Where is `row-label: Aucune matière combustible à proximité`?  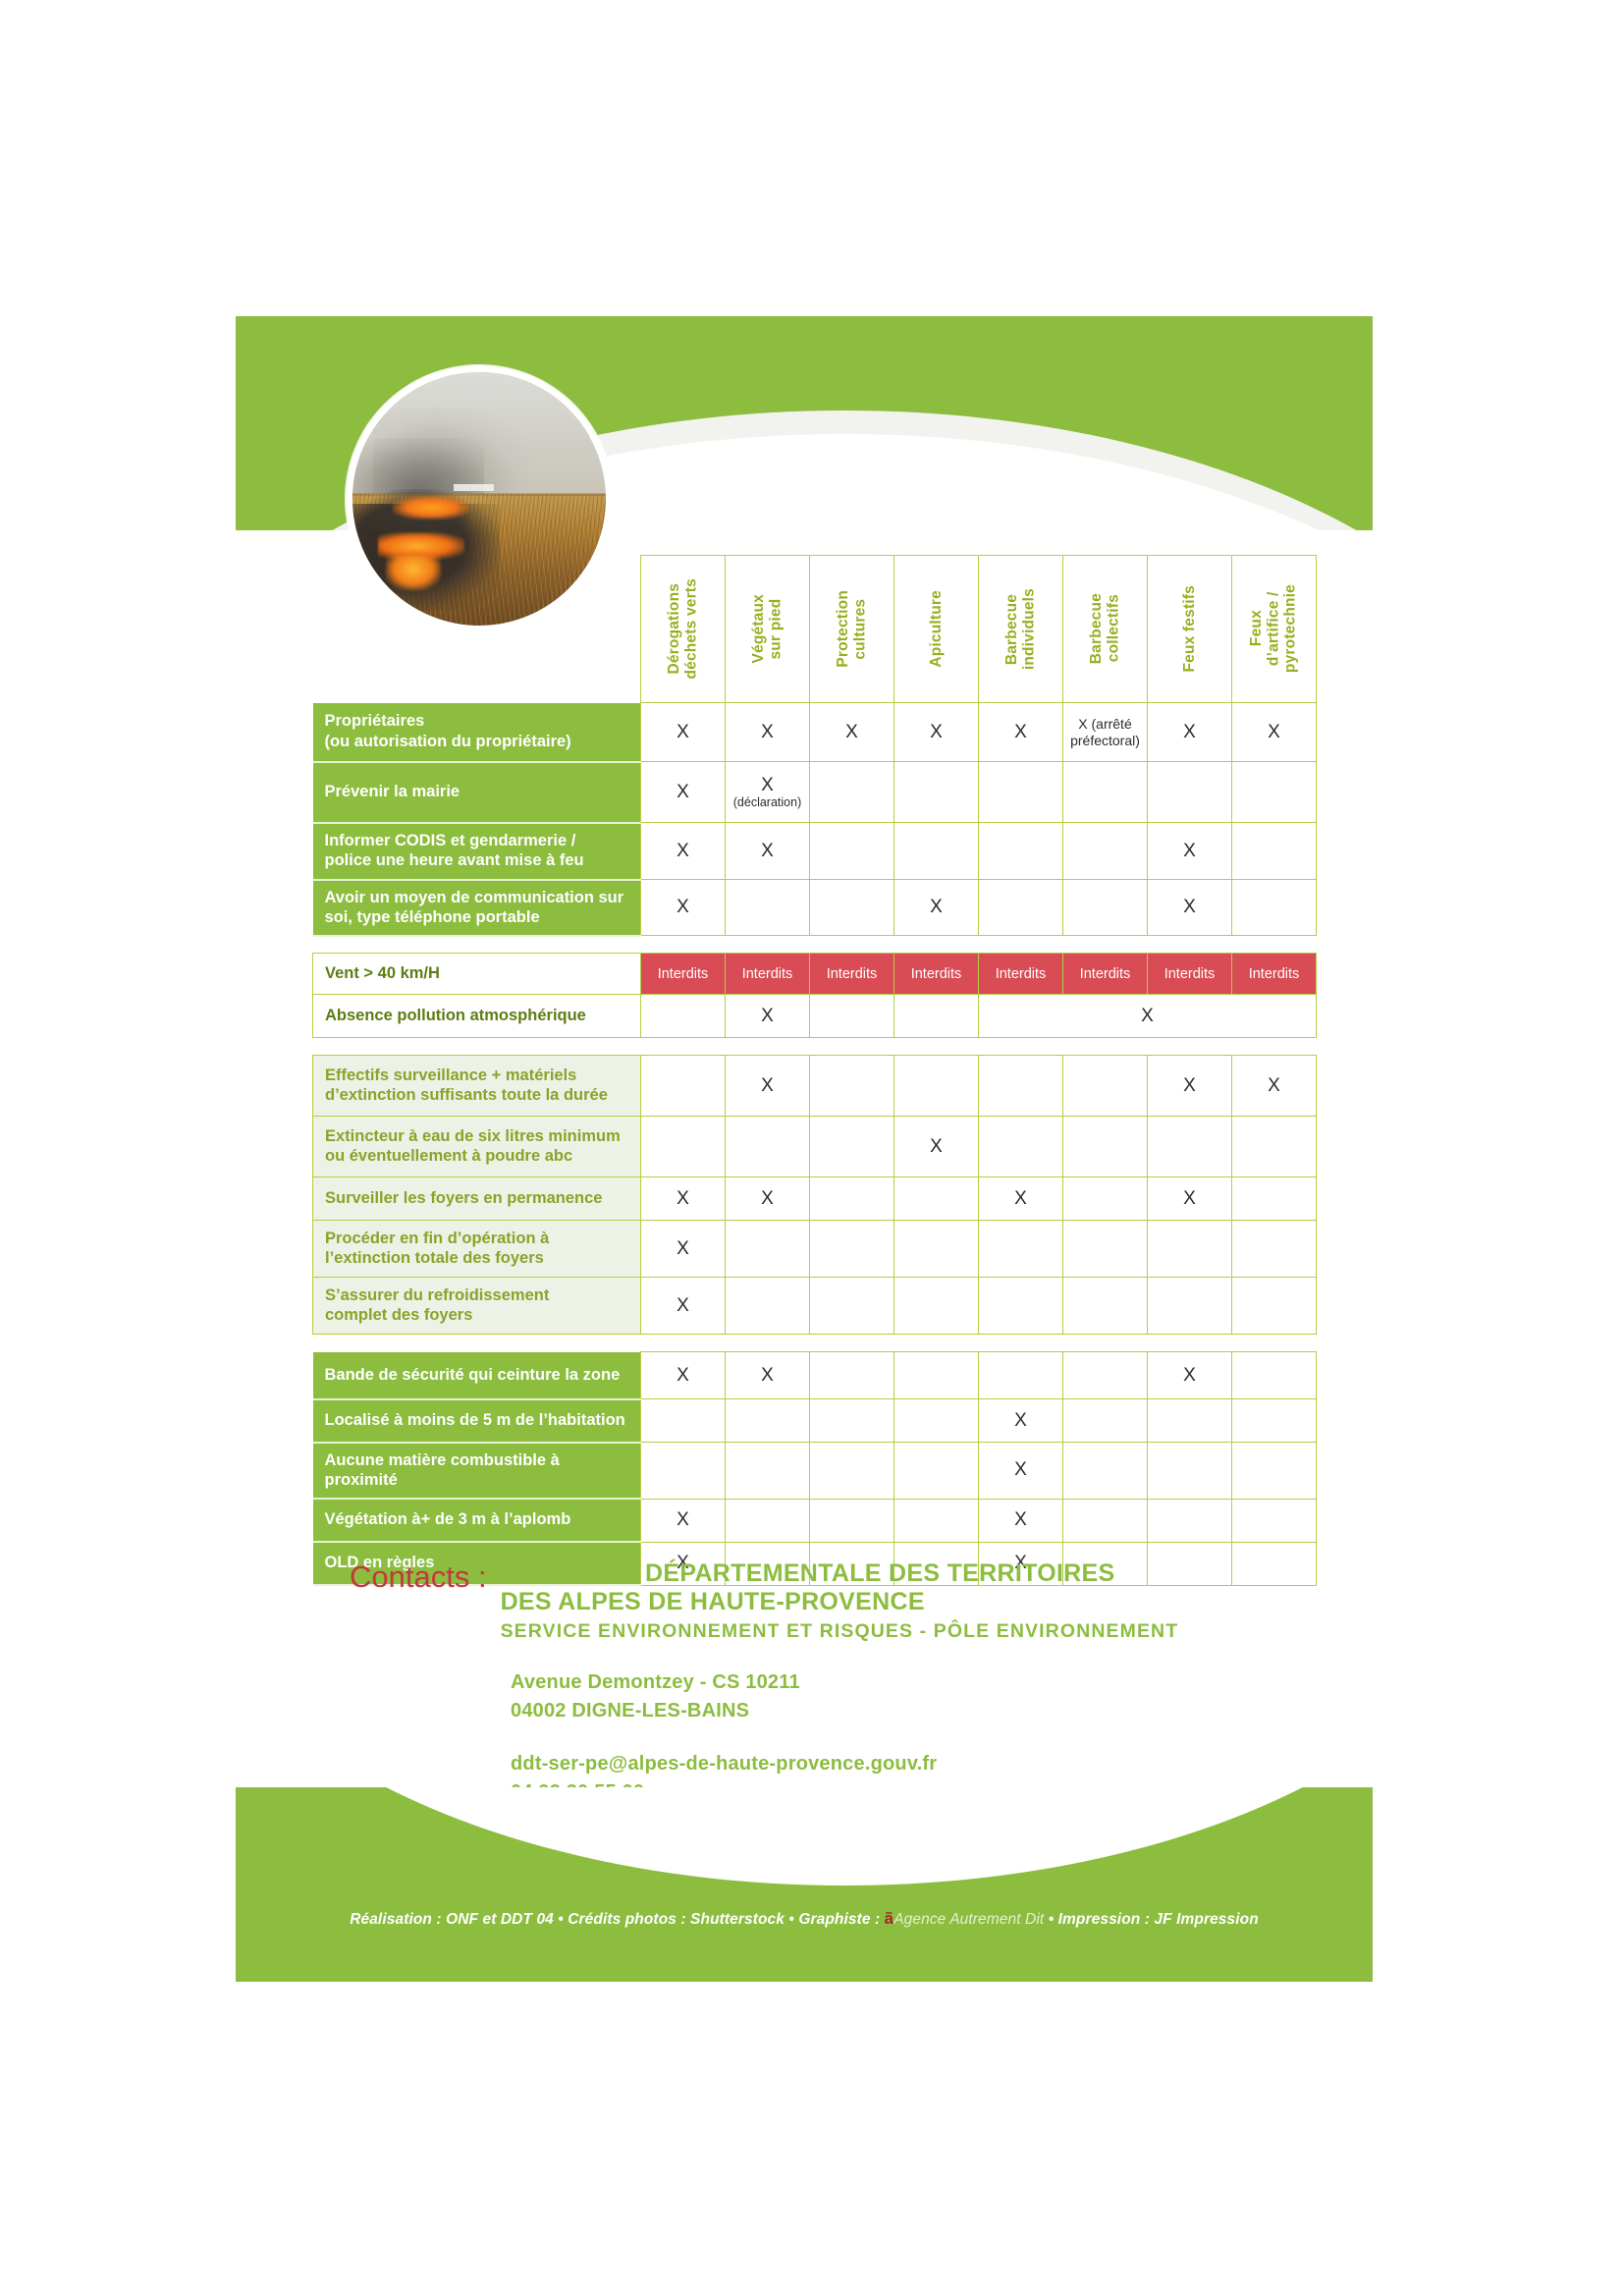 row-label: Aucune matière combustible à proximité is located at coordinates (476, 1471).